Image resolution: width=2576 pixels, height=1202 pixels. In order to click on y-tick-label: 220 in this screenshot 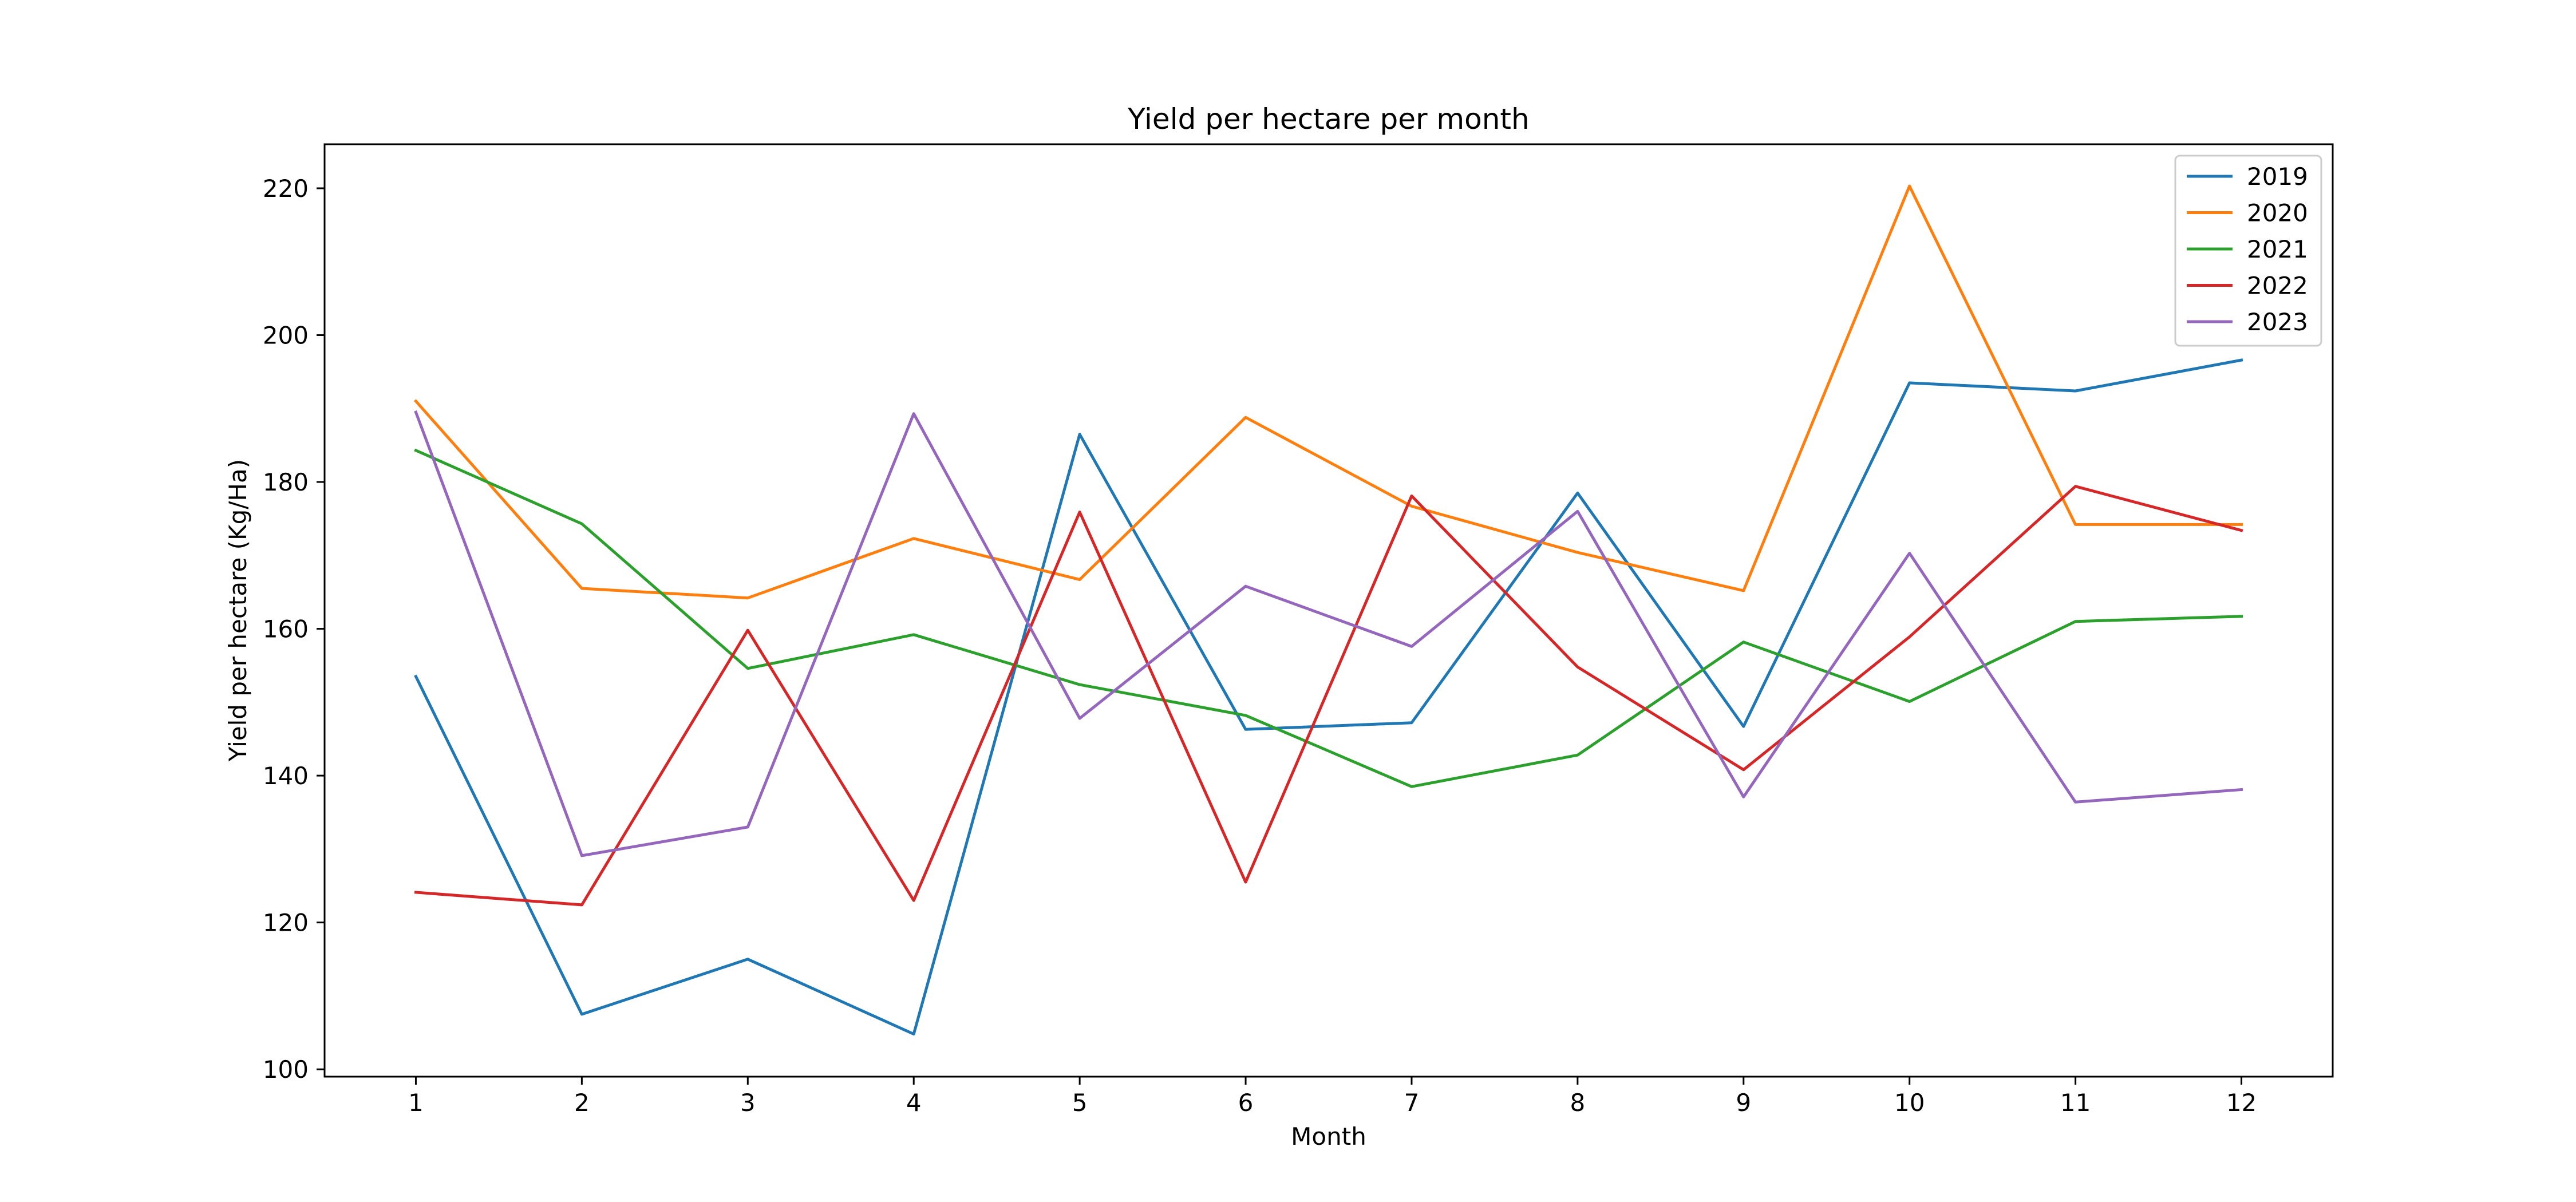, I will do `click(286, 189)`.